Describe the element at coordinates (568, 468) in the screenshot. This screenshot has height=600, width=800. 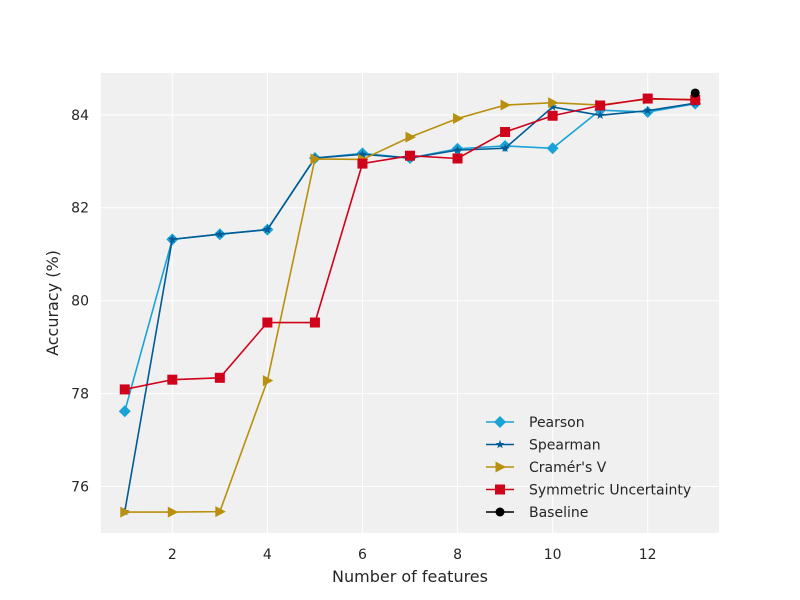
I see `legend-label: Cramér's V` at that location.